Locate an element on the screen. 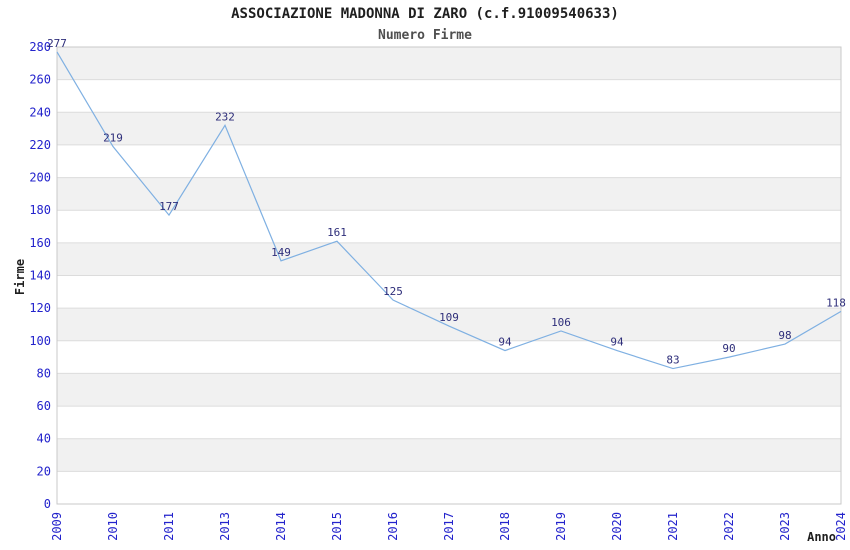 The height and width of the screenshot is (550, 850). y-tick-label: 40 is located at coordinates (44, 439).